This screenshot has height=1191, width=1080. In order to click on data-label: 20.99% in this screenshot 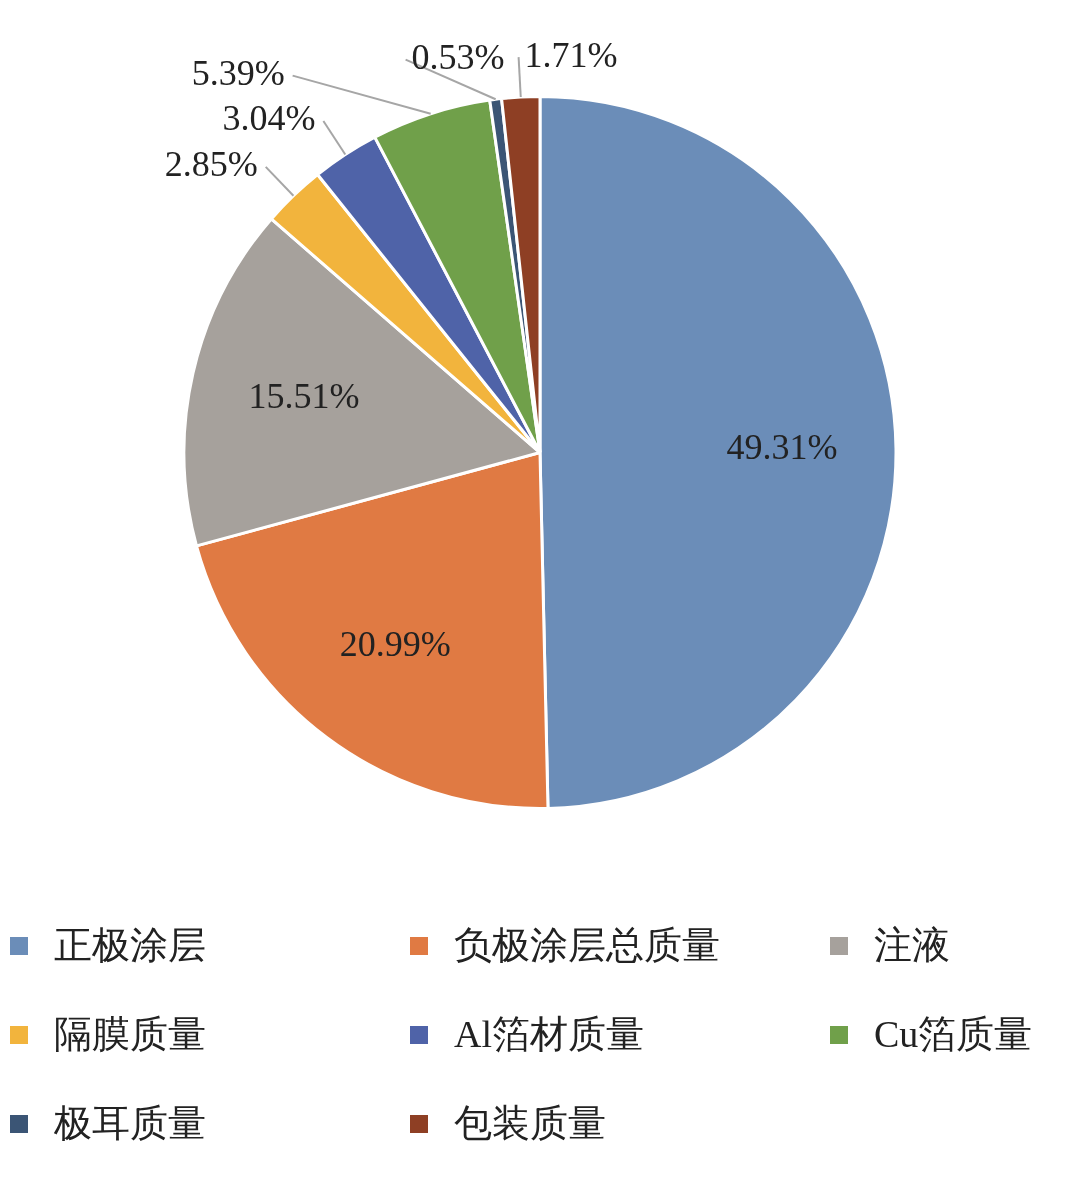, I will do `click(395, 643)`.